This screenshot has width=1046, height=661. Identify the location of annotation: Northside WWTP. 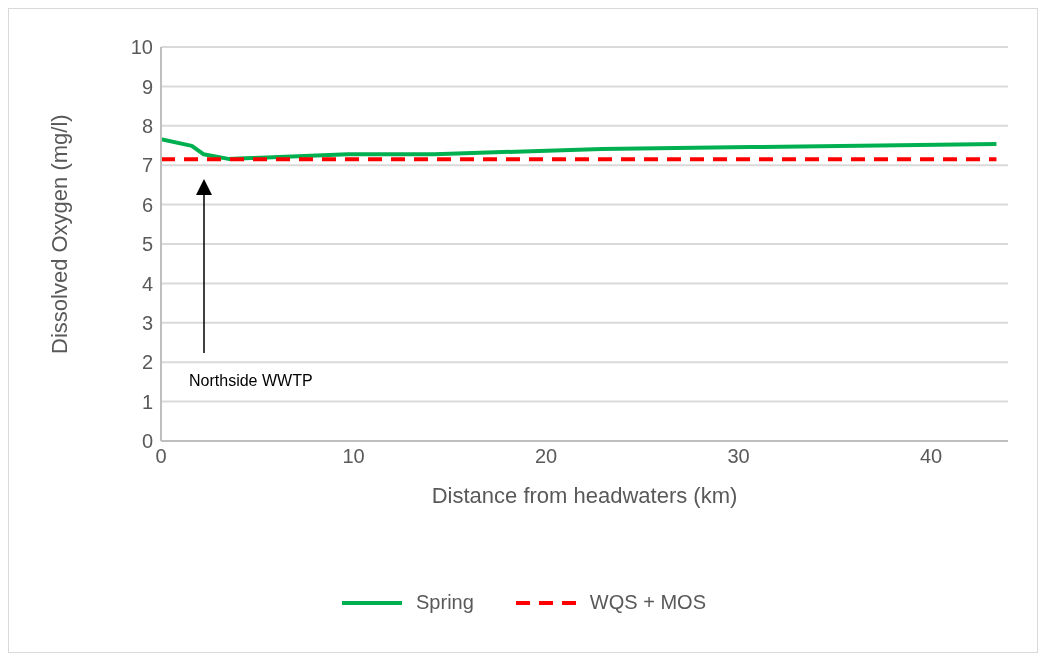
(251, 380).